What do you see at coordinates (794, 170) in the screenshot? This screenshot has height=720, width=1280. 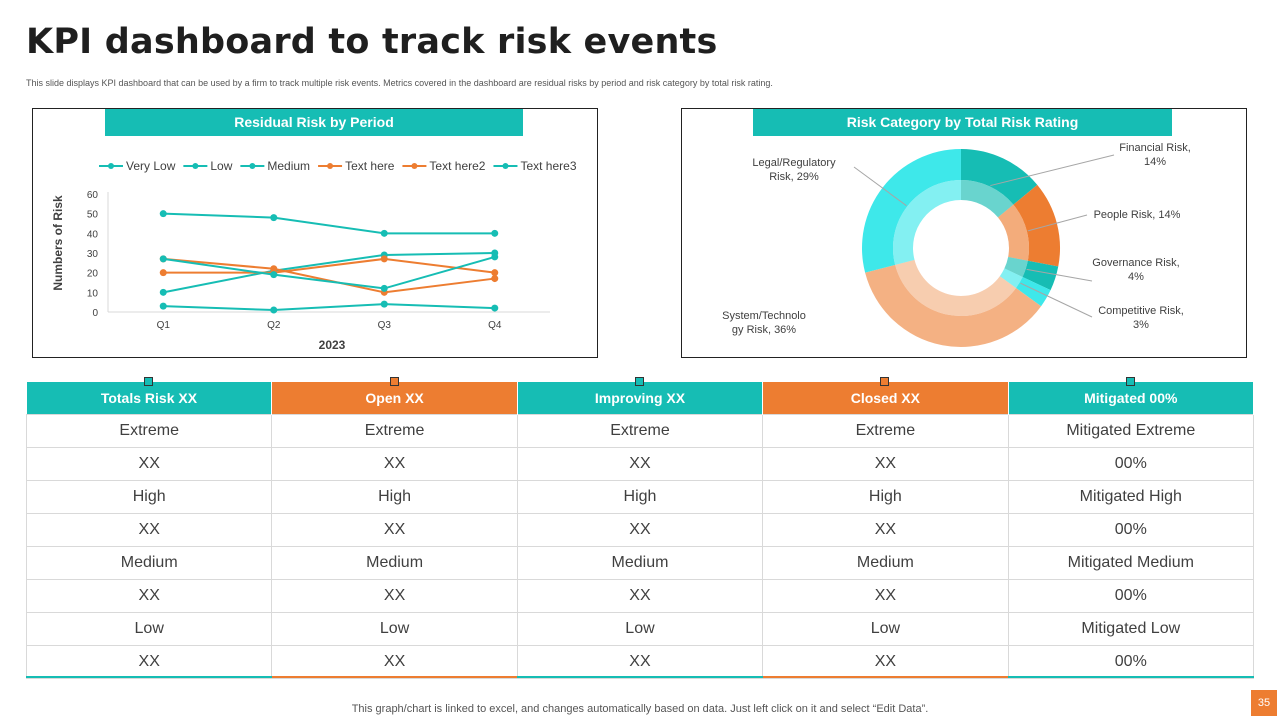 I see `slice-label: Legal/Regulatory Risk, 29%` at bounding box center [794, 170].